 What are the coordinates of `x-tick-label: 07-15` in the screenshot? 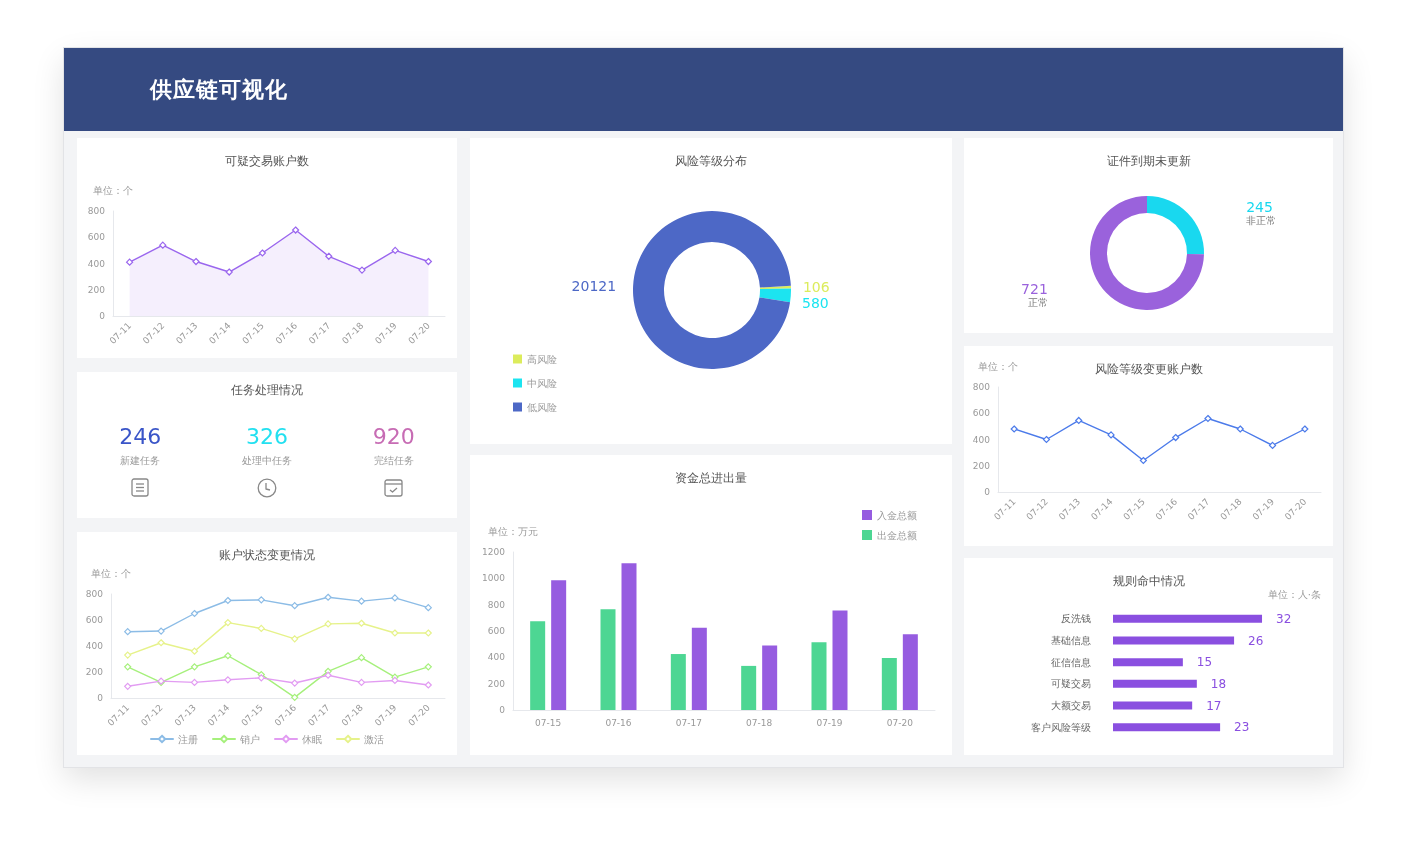 It's located at (548, 722).